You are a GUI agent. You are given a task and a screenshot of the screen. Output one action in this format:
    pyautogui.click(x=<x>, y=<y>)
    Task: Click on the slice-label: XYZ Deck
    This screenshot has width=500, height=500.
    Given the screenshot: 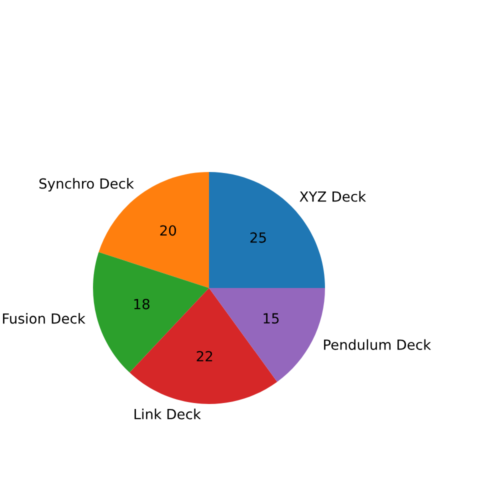 What is the action you would take?
    pyautogui.click(x=333, y=196)
    